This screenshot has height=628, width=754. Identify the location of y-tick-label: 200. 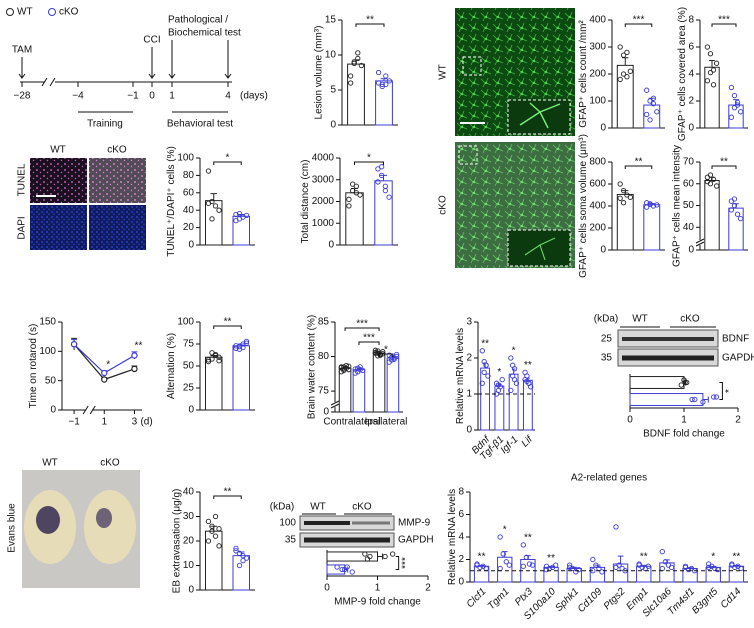
(597, 74).